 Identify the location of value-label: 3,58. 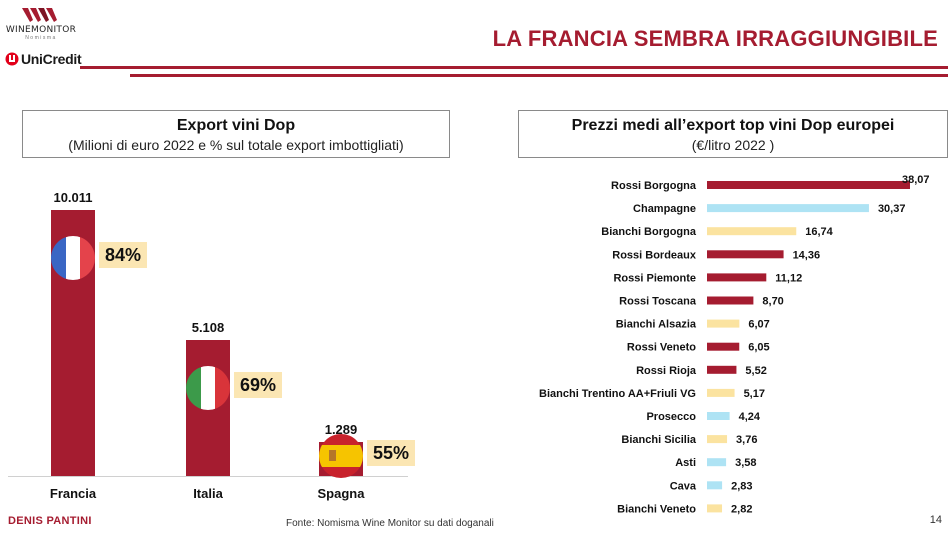
(745, 463).